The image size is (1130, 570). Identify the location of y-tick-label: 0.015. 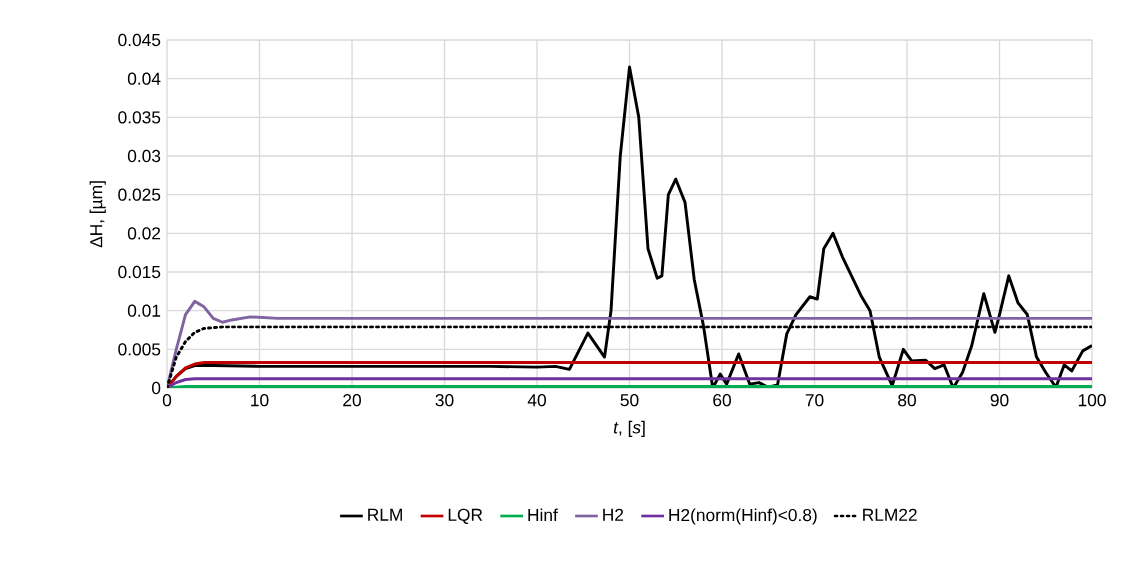
(139, 272).